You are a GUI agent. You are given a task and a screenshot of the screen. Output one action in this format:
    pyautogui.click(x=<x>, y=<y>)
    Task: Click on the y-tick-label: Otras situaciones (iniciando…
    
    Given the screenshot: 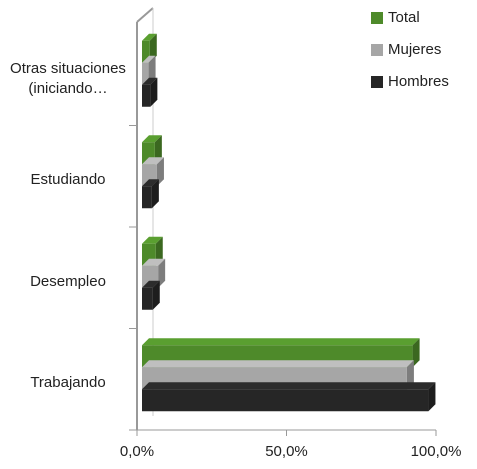 What is the action you would take?
    pyautogui.click(x=68, y=78)
    